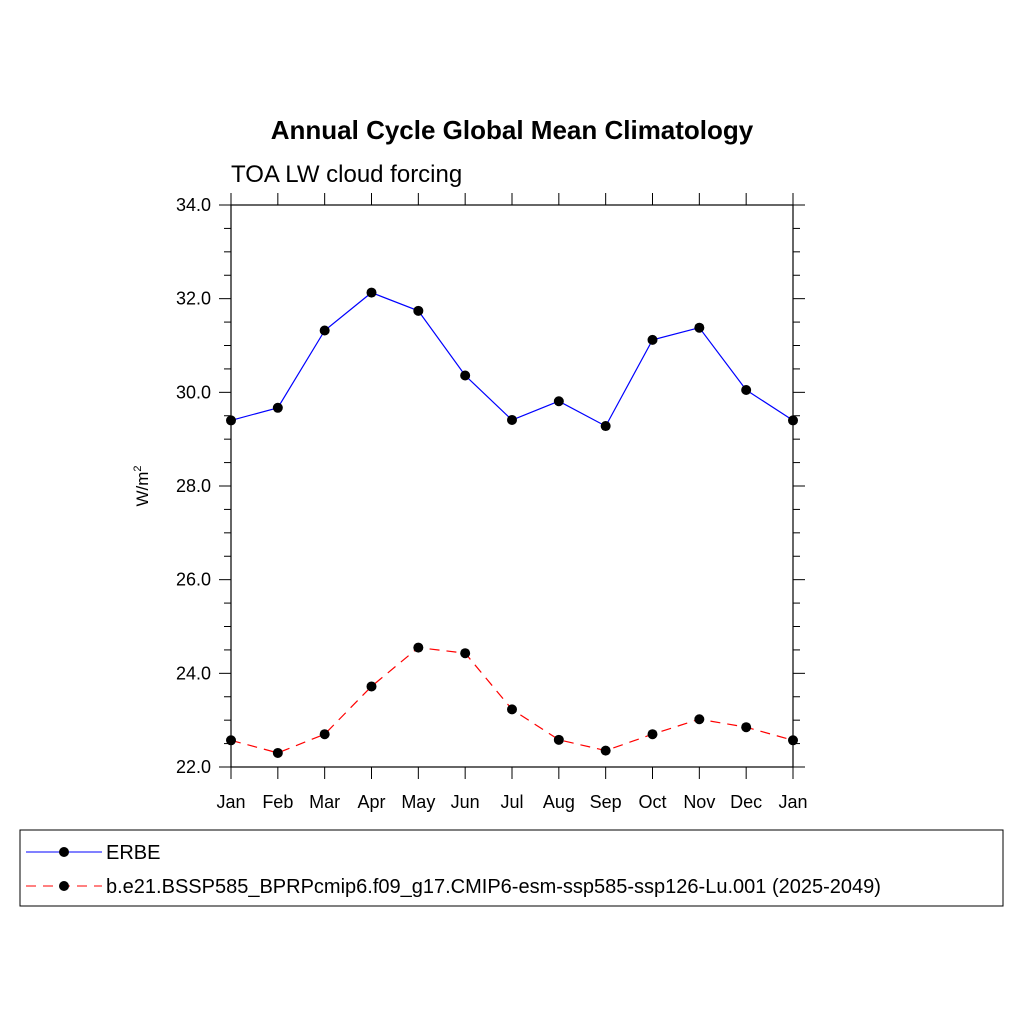  I want to click on legend-marker-model, so click(64, 886).